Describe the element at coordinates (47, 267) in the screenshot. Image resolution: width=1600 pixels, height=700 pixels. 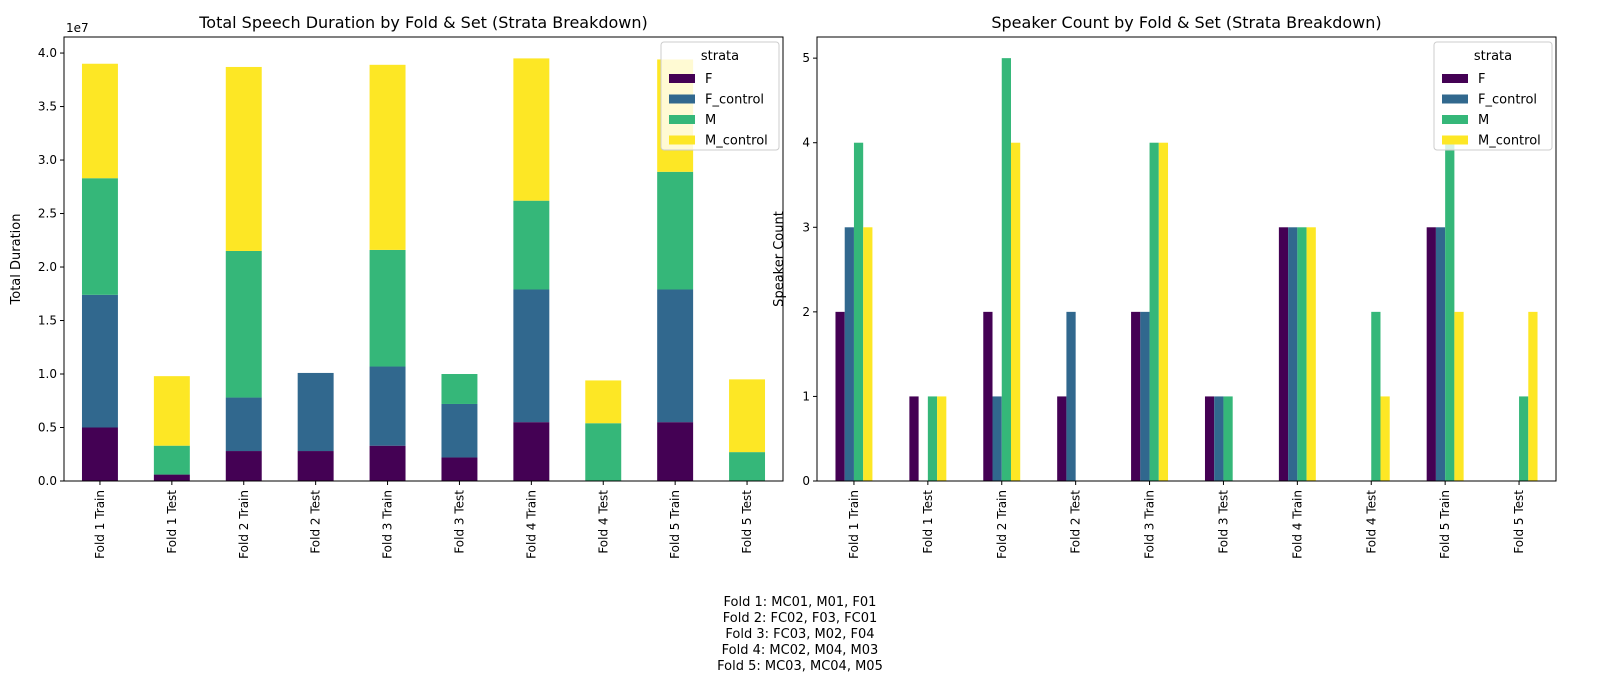
I see `y-tick-label: 2.0` at that location.